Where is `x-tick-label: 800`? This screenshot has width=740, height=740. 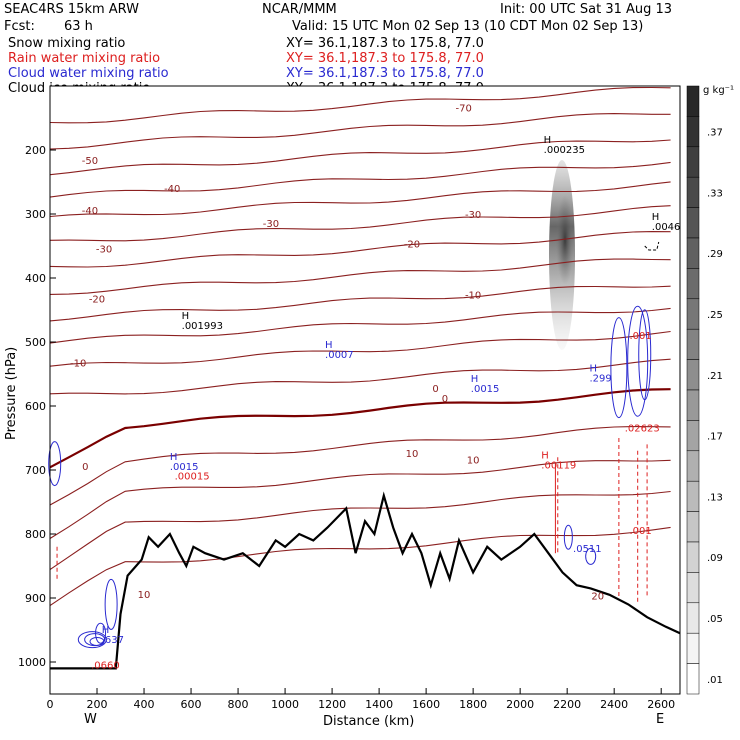 x-tick-label: 800 is located at coordinates (238, 704).